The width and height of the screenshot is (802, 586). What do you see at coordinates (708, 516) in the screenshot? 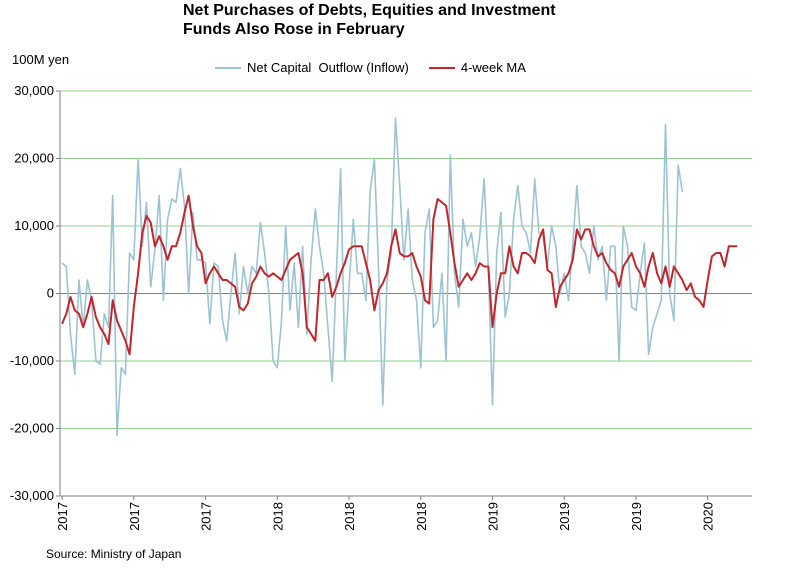
I see `x-tick-label: 2020` at bounding box center [708, 516].